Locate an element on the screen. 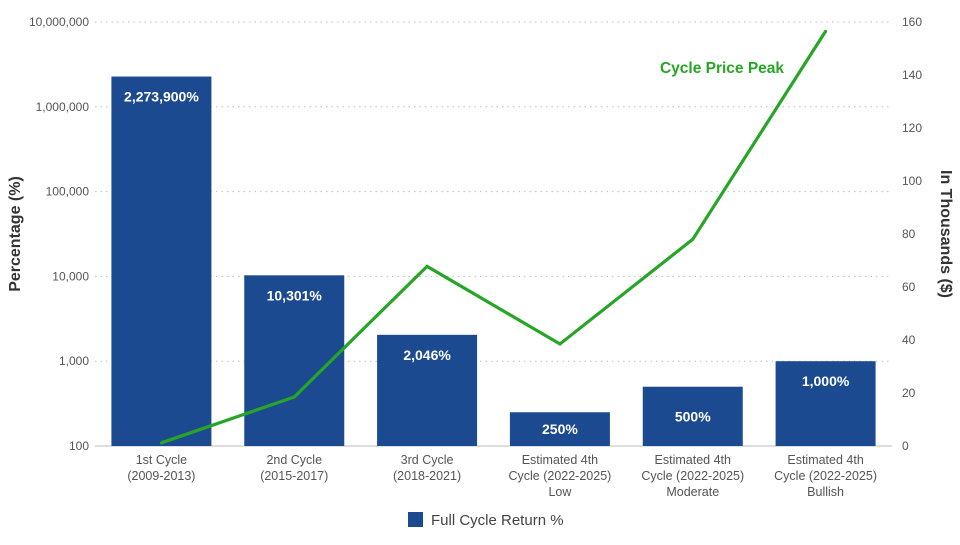 This screenshot has width=960, height=545. bar-value-label: 2,046% is located at coordinates (427, 355).